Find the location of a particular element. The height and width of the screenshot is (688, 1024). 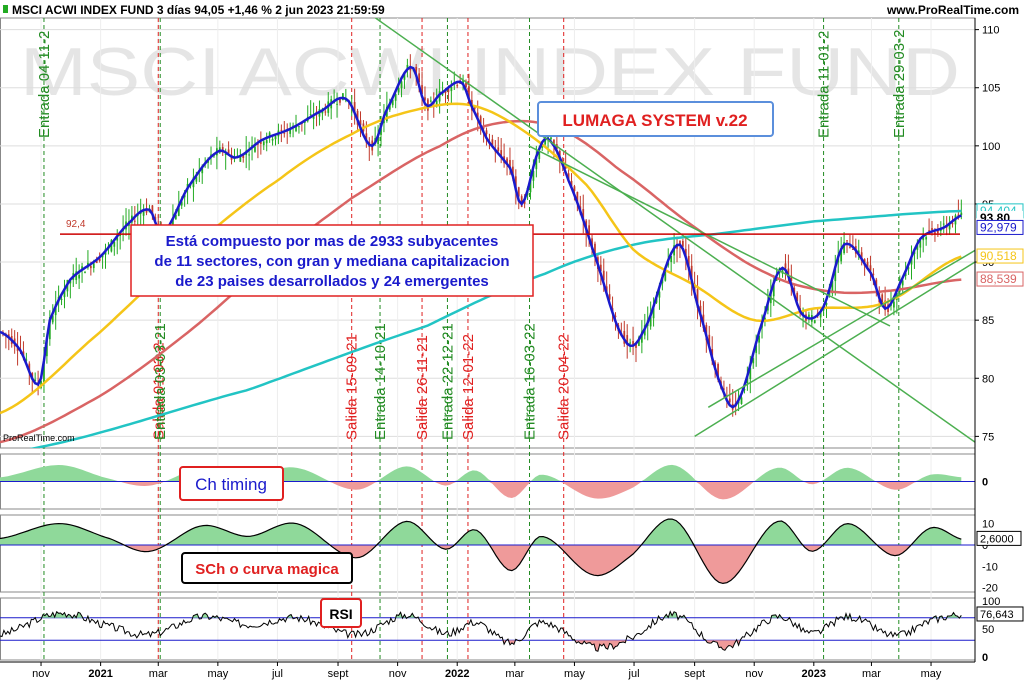

x-tick-label: mar is located at coordinates (514, 674).